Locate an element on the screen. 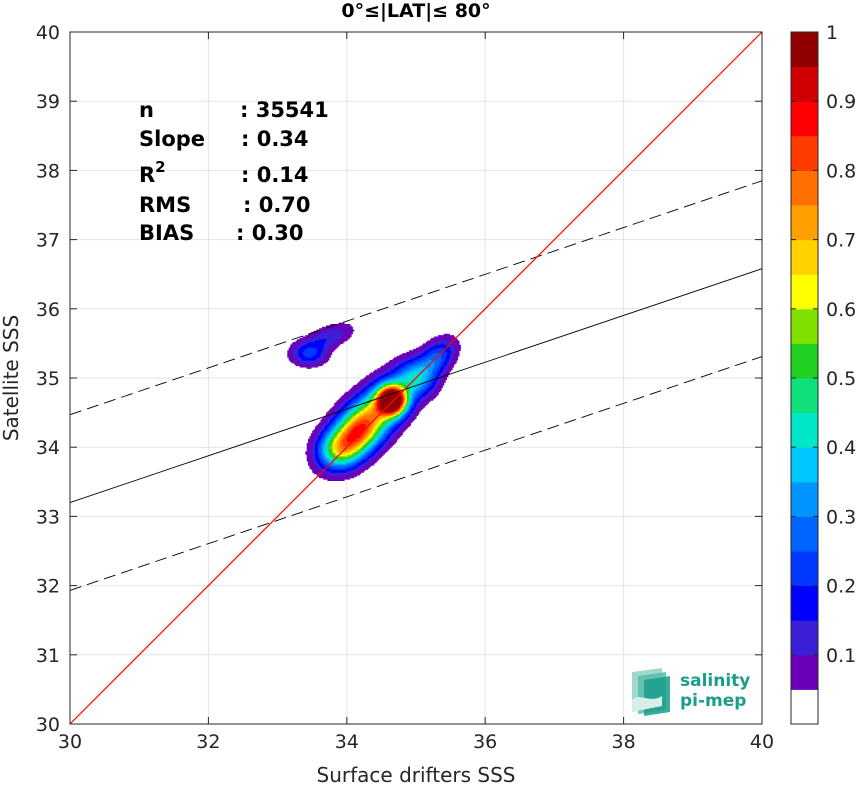 This screenshot has height=786, width=858. colorbar-tick-label-9: 1 is located at coordinates (832, 33).